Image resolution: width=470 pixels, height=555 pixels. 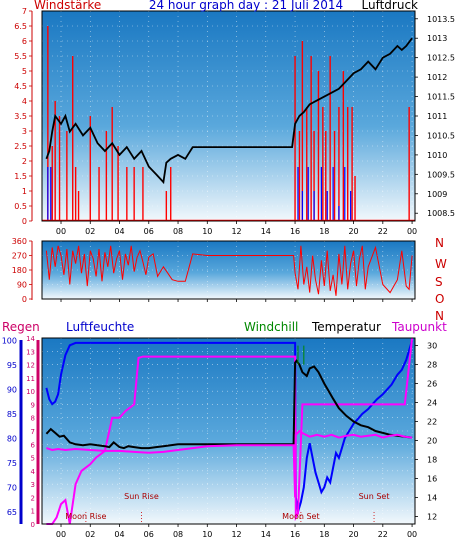 I want to click on direction-label-o: O, so click(x=439, y=299).